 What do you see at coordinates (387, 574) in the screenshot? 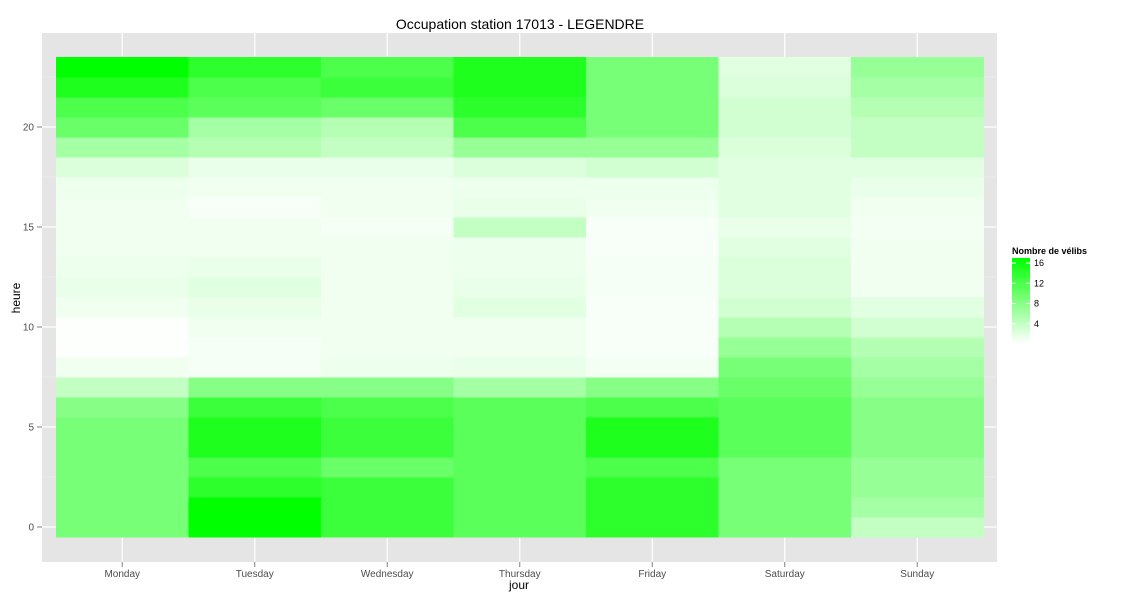
I see `x-tick-label: Wednesday` at bounding box center [387, 574].